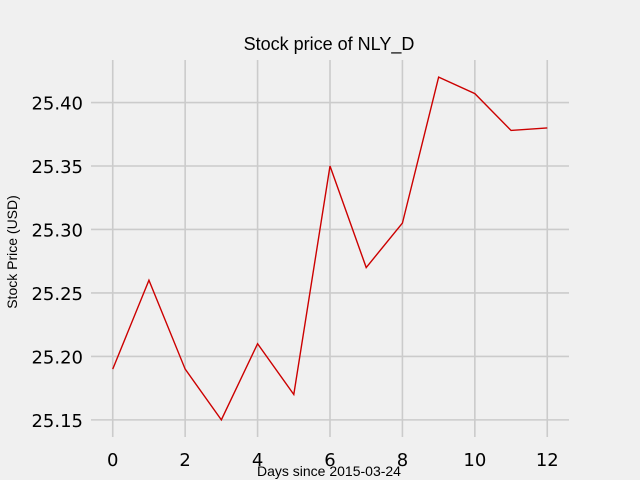 Image resolution: width=640 pixels, height=480 pixels. What do you see at coordinates (57, 104) in the screenshot?
I see `y-tick-label: 25.40` at bounding box center [57, 104].